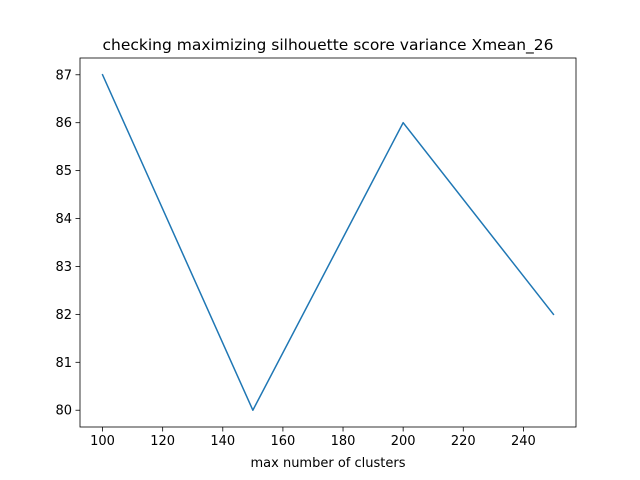  What do you see at coordinates (343, 441) in the screenshot?
I see `x-tick-label: 180` at bounding box center [343, 441].